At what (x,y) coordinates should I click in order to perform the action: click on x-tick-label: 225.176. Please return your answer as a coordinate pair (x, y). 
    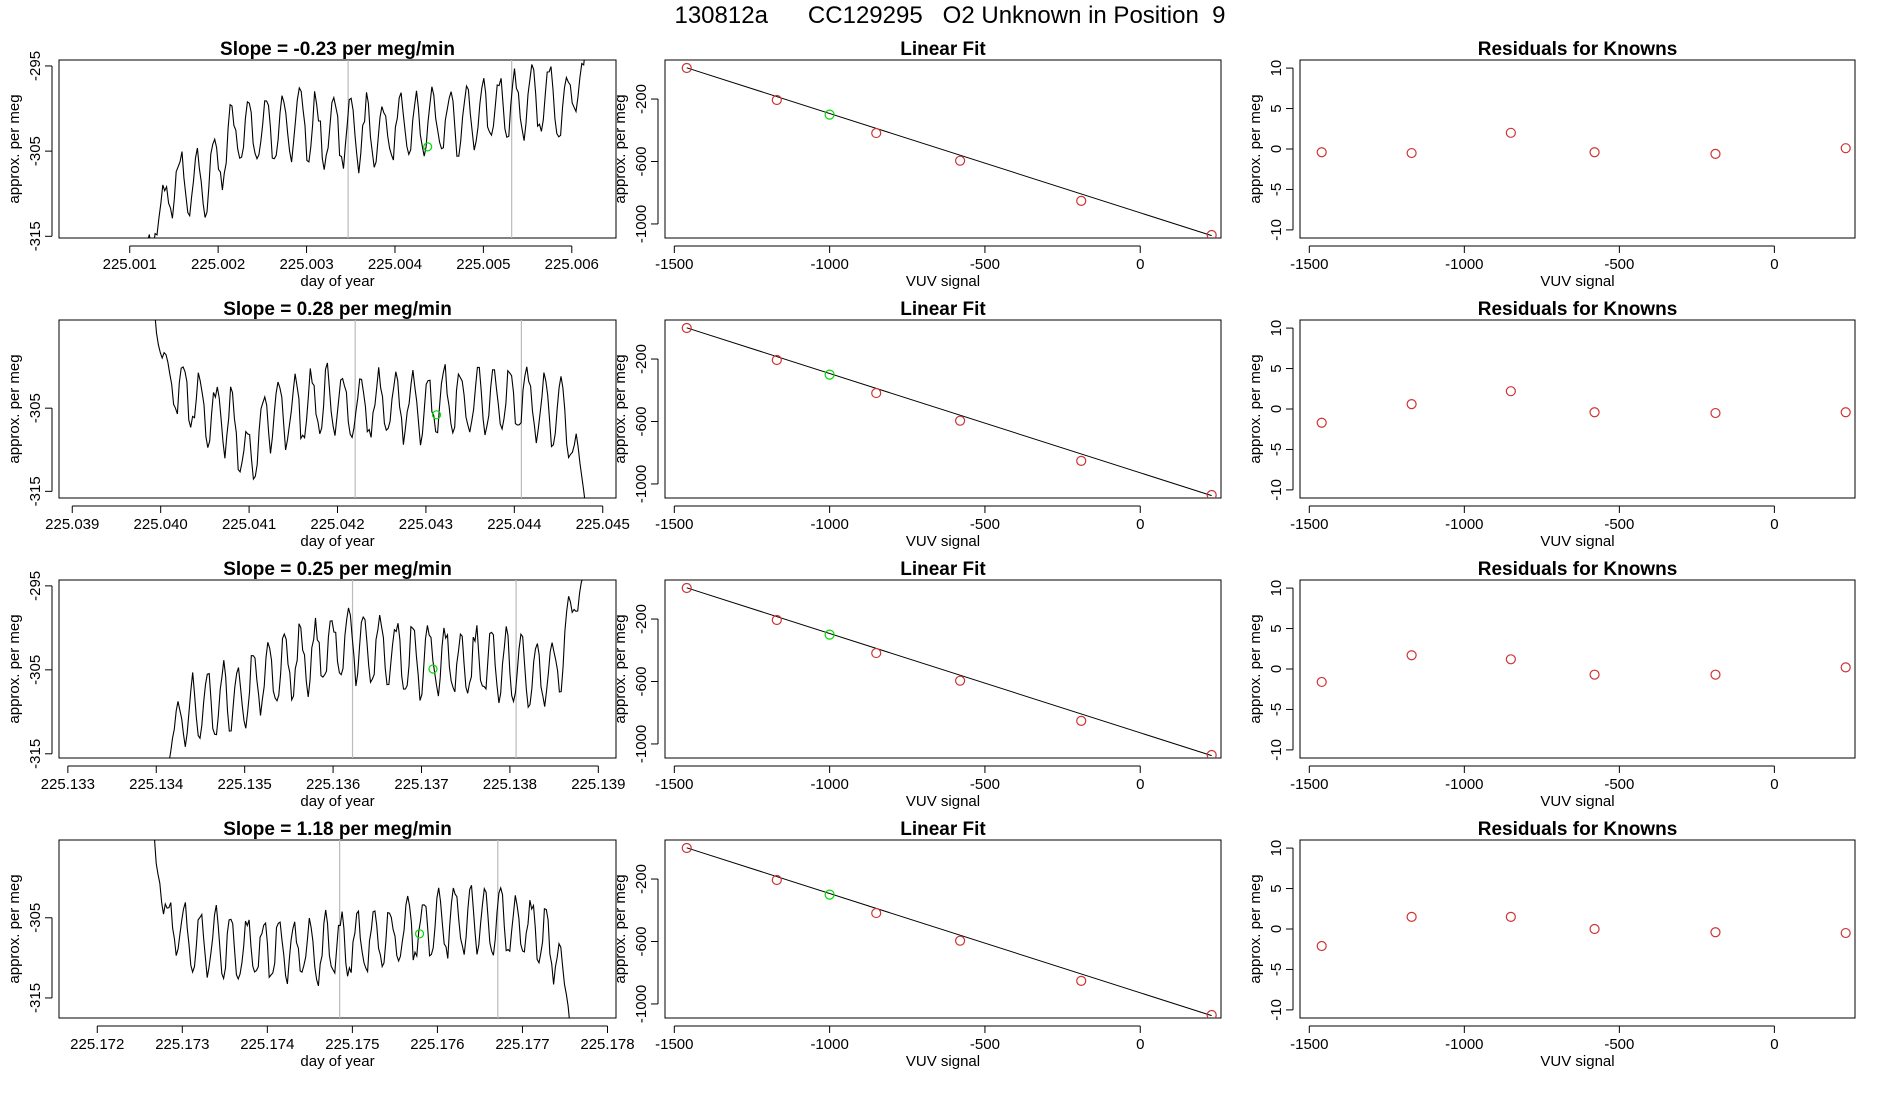
    Looking at the image, I should click on (437, 1044).